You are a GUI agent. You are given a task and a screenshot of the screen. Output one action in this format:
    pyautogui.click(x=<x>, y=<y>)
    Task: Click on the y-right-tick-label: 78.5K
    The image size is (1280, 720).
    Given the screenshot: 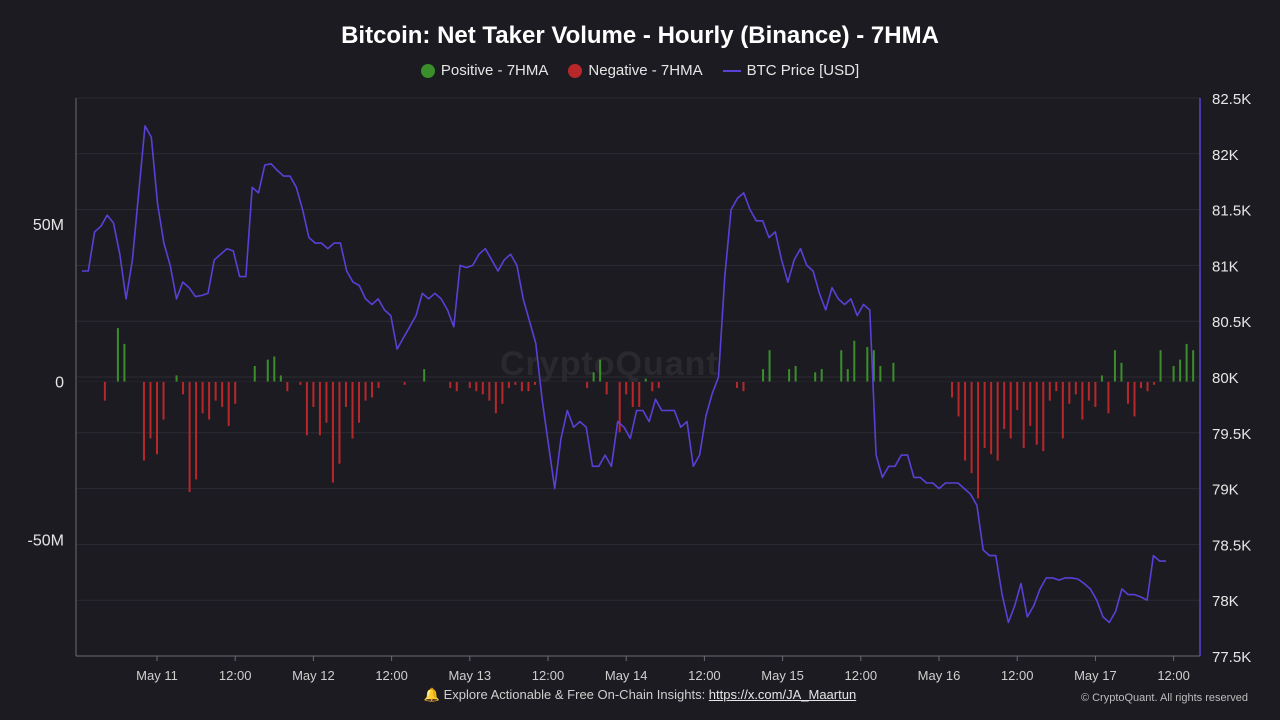 What is the action you would take?
    pyautogui.click(x=1231, y=545)
    